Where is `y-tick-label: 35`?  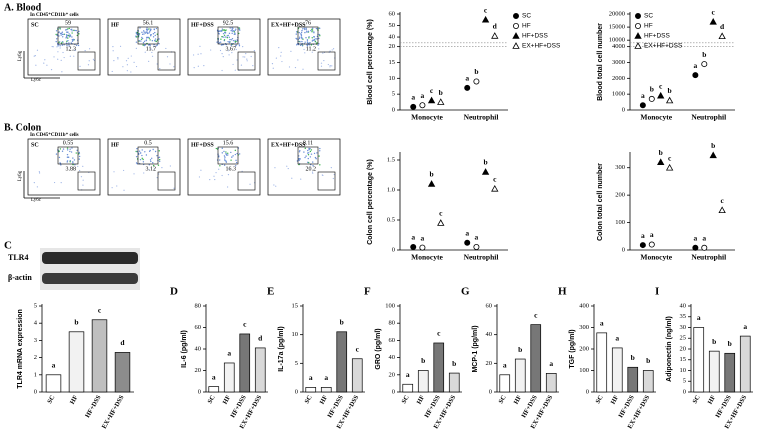
y-tick-label: 35 is located at coordinates (683, 316).